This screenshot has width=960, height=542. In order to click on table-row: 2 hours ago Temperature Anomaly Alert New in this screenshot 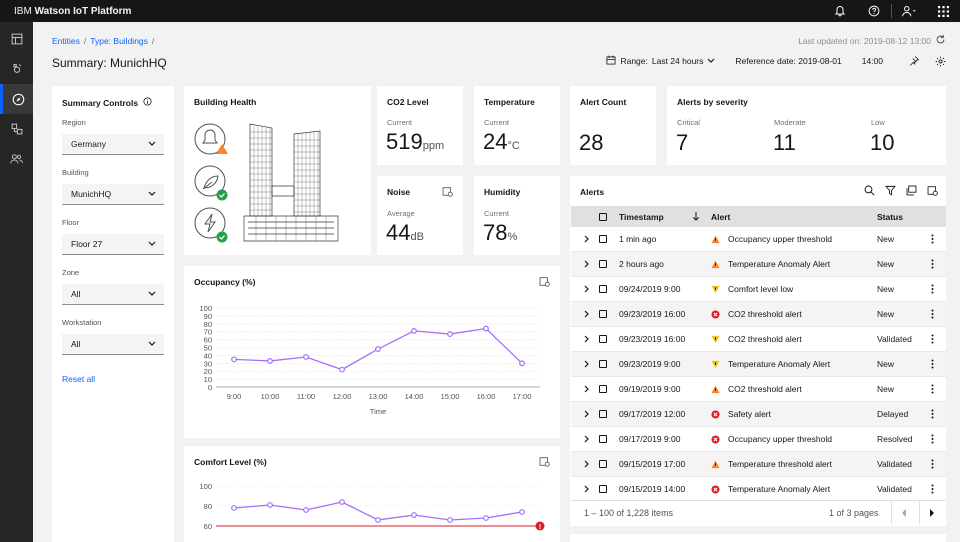, I will do `click(758, 264)`.